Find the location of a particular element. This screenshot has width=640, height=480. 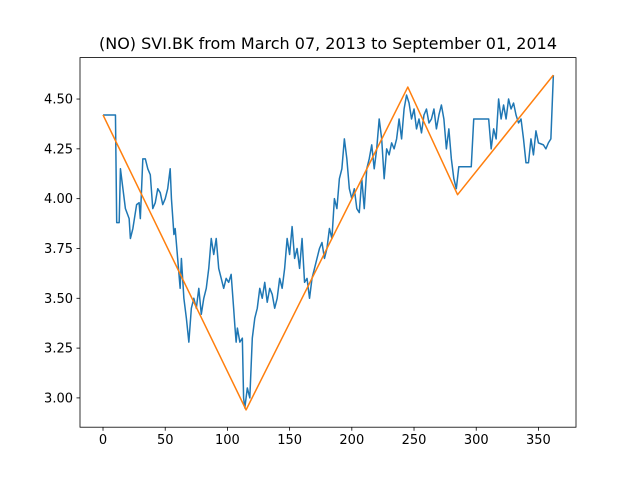

y-tick-label: 4.50 is located at coordinates (58, 100).